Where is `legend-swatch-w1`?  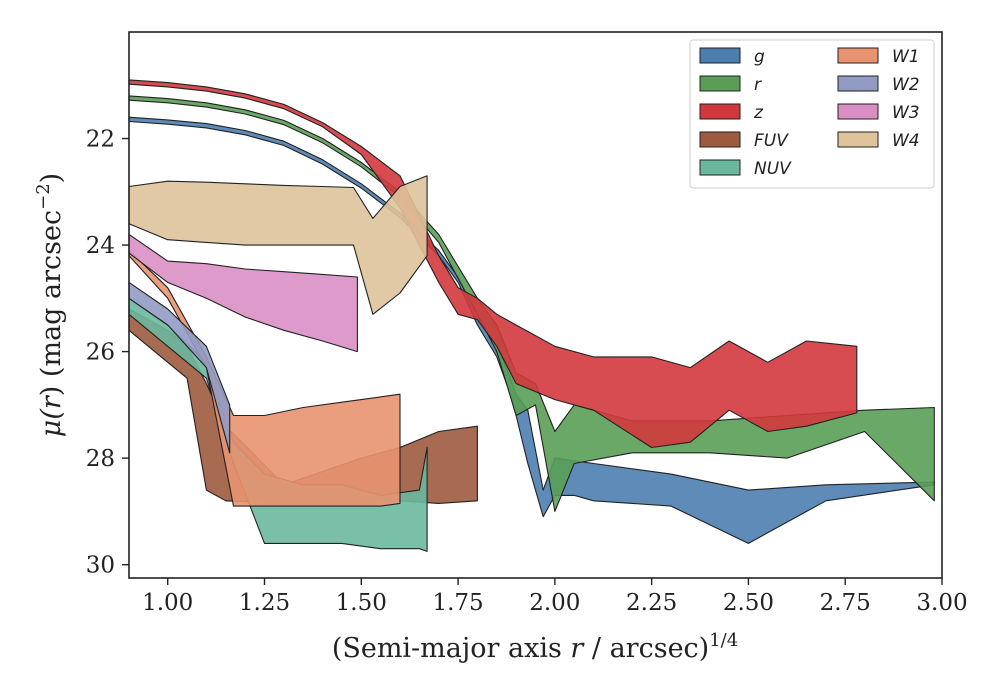
legend-swatch-w1 is located at coordinates (858, 55).